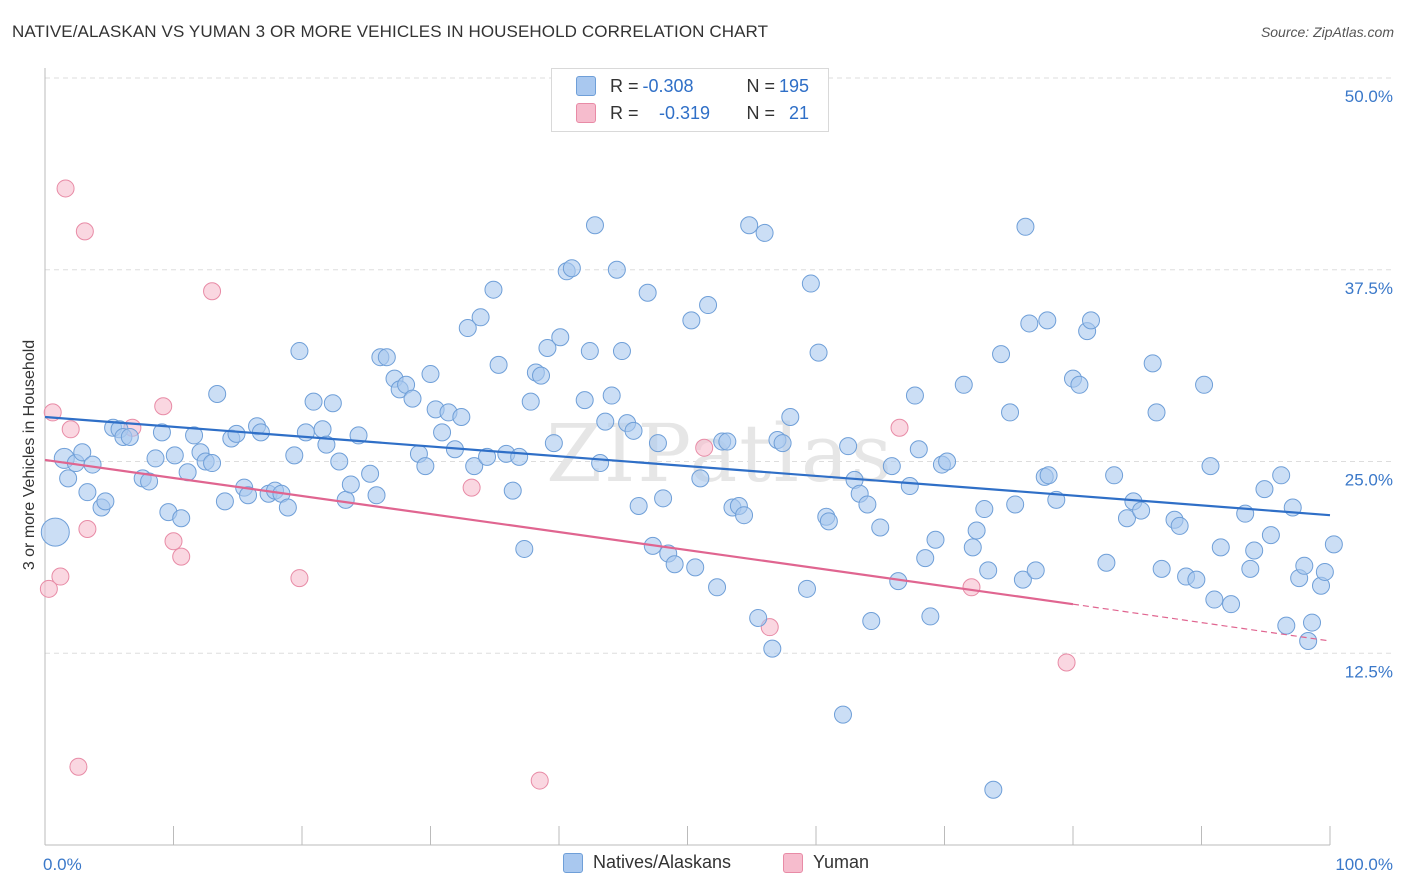 Image resolution: width=1406 pixels, height=892 pixels. Describe the element at coordinates (1369, 480) in the screenshot. I see `y-tick-label: 25.0%` at that location.